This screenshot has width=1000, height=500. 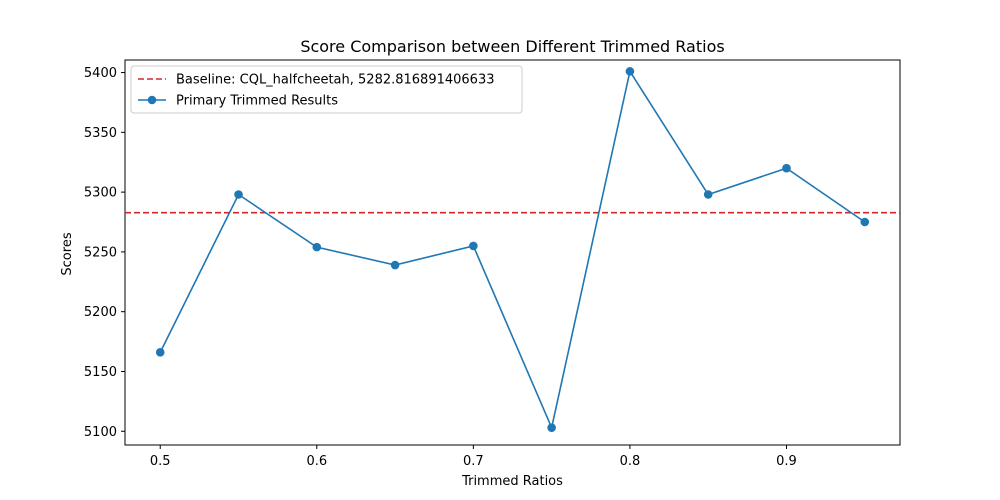 I want to click on y-tick-label: 5300, so click(x=100, y=193).